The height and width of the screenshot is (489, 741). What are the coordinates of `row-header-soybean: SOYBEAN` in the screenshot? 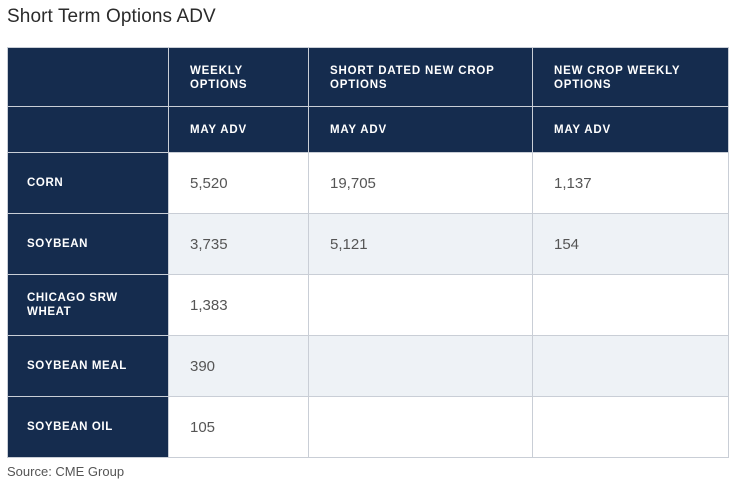 It's located at (88, 244).